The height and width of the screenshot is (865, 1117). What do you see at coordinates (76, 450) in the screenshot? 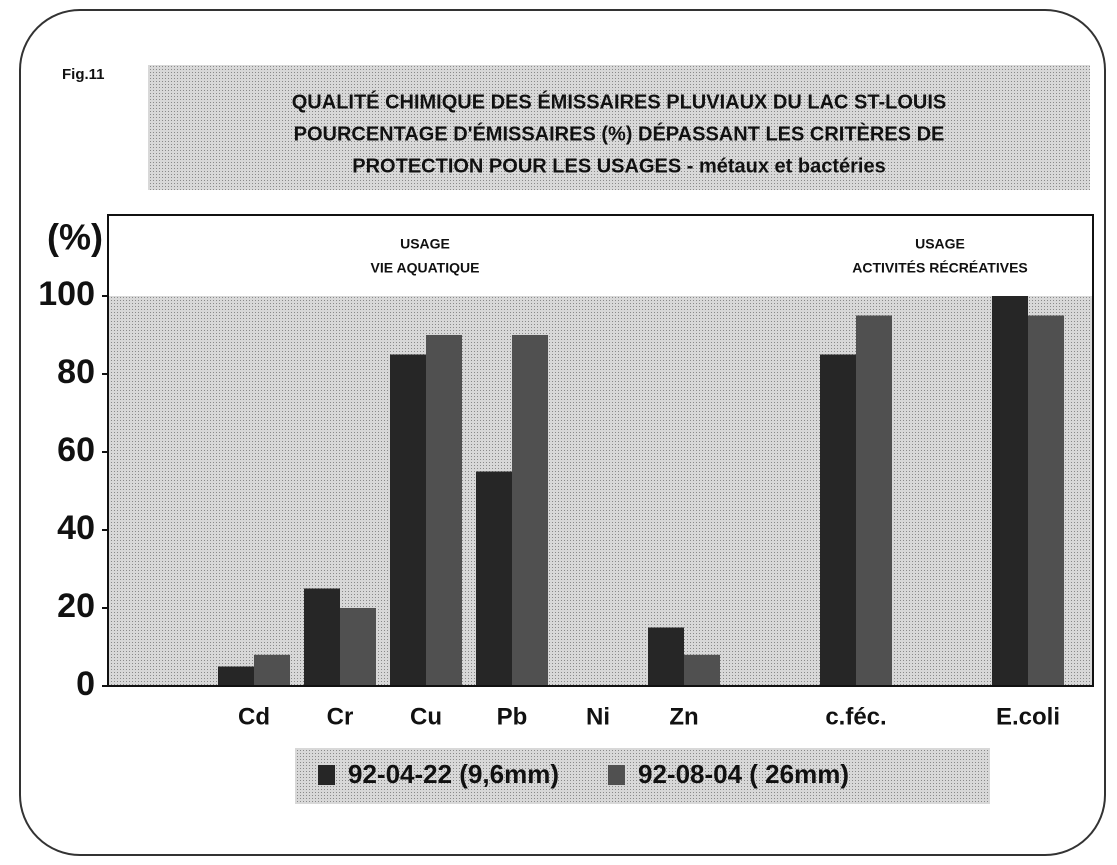
I see `y-tick-label: 60` at bounding box center [76, 450].